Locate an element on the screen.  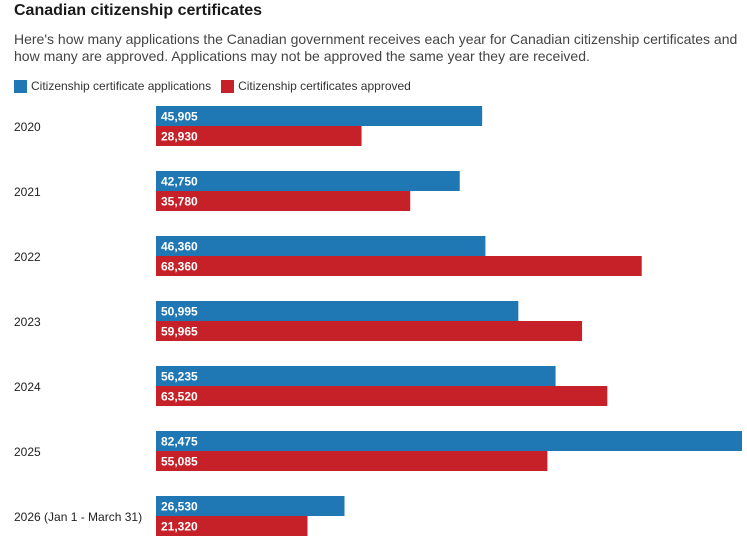
bar-value-label: 59,965 is located at coordinates (179, 332).